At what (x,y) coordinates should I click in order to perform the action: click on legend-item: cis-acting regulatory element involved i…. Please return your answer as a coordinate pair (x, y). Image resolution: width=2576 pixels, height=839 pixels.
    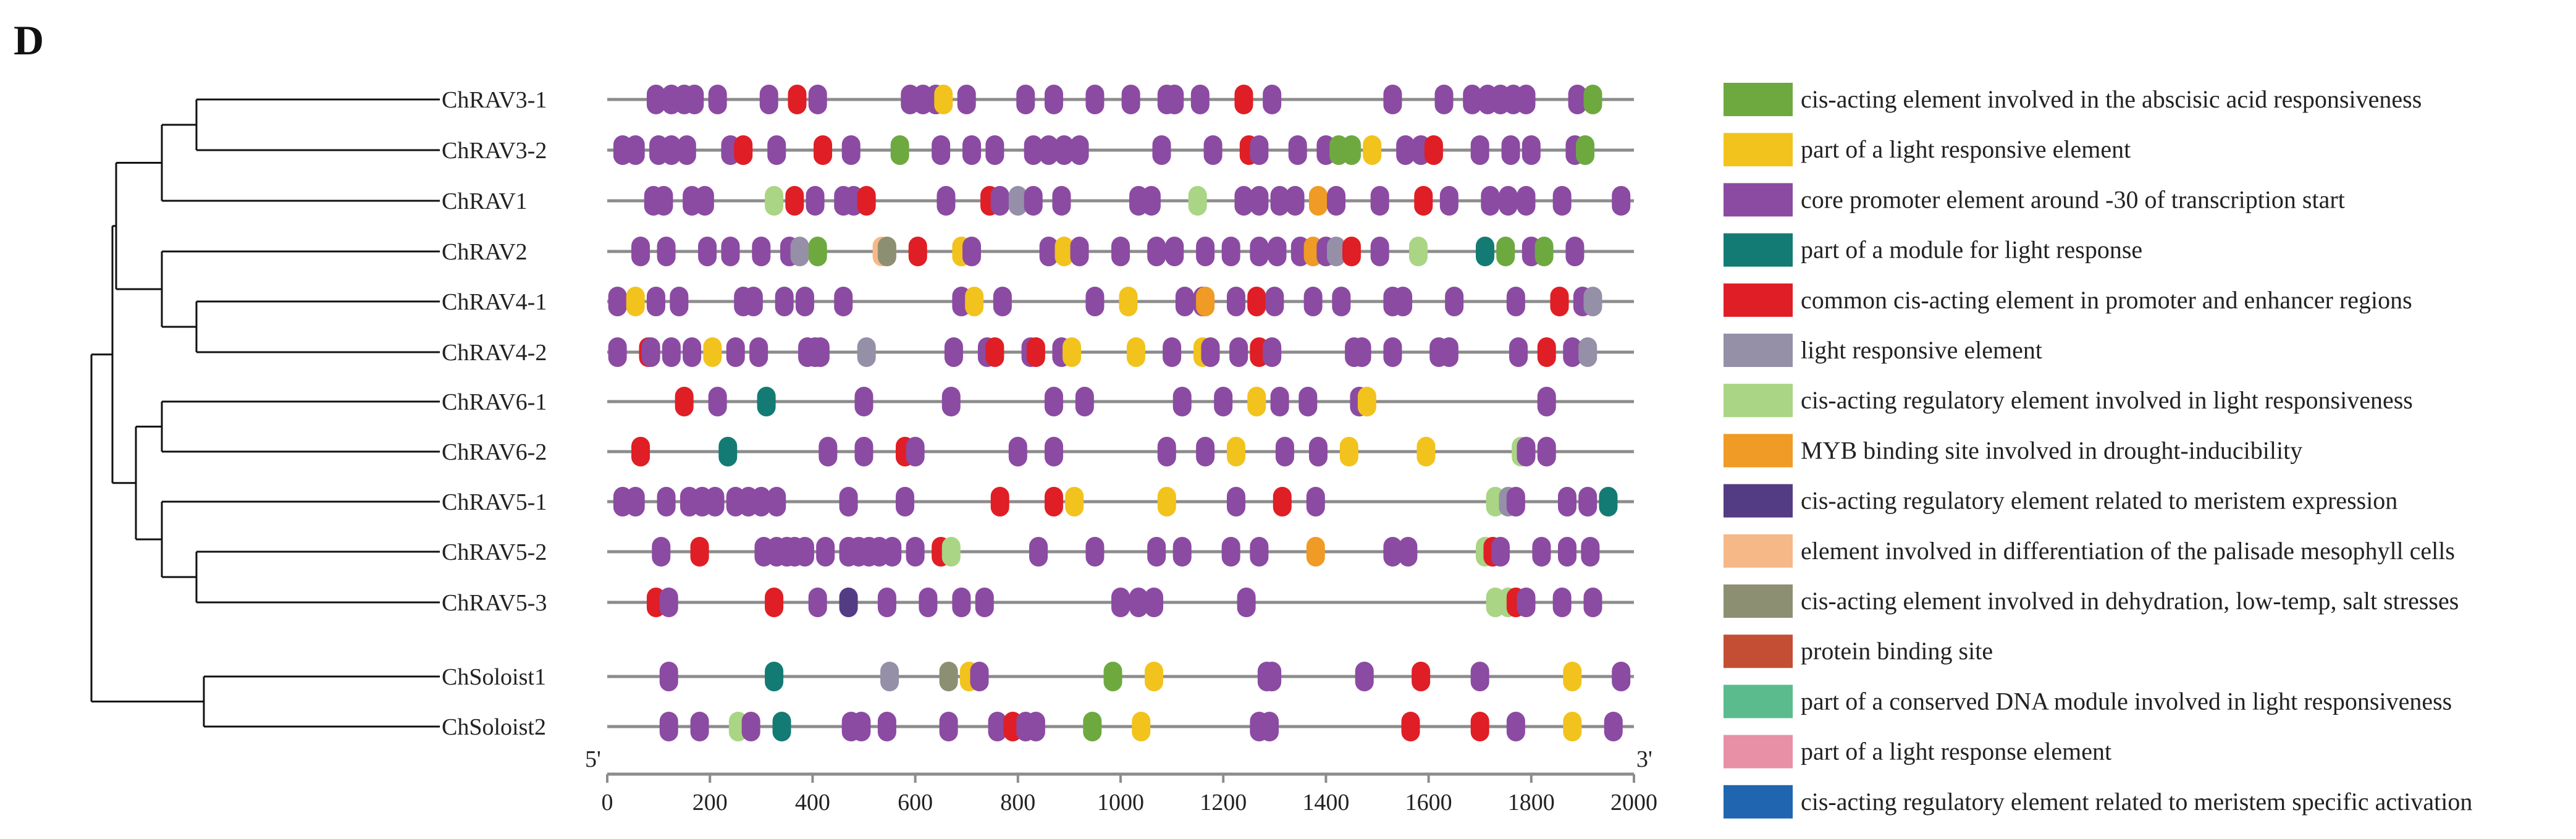
    Looking at the image, I should click on (2068, 401).